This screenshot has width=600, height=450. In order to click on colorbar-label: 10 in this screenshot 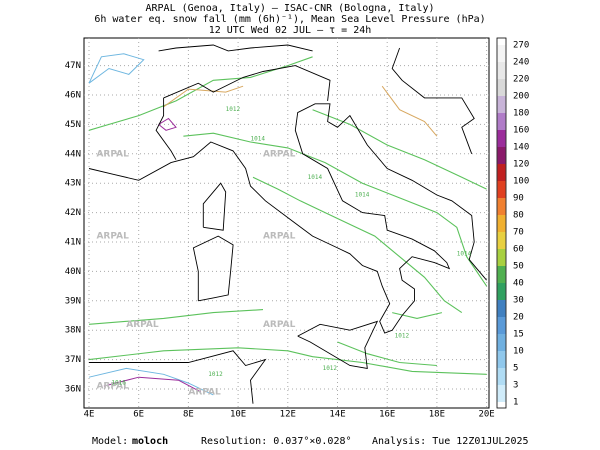, I will do `click(518, 352)`.